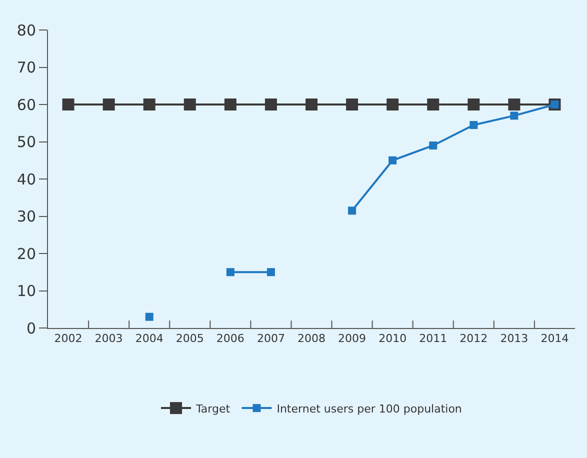 This screenshot has height=458, width=587. What do you see at coordinates (26, 291) in the screenshot?
I see `y-tick-label: 10` at bounding box center [26, 291].